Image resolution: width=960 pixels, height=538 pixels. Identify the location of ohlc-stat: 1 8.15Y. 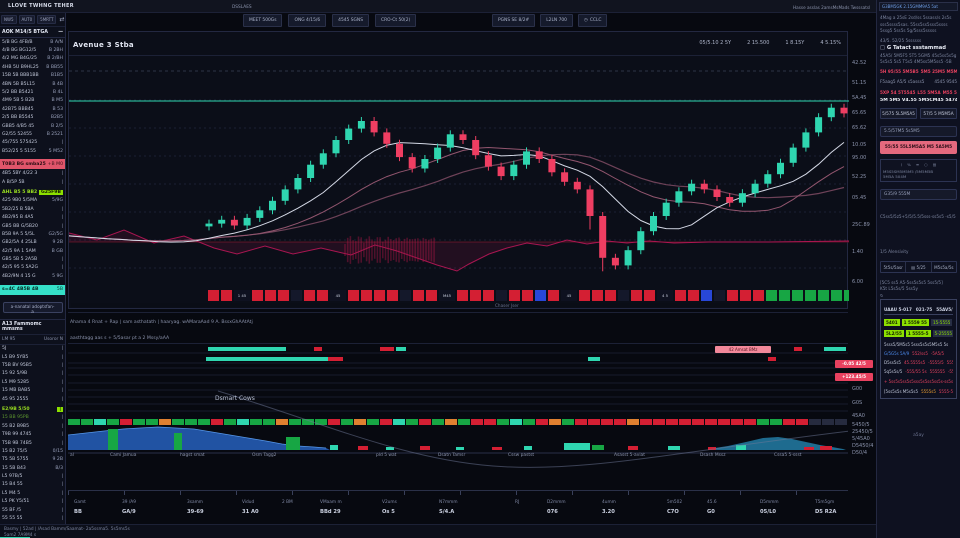
(795, 43).